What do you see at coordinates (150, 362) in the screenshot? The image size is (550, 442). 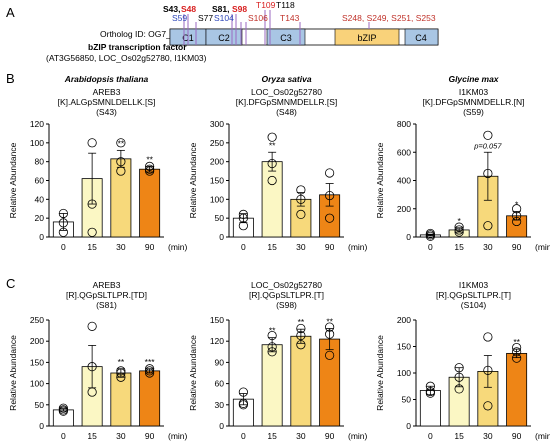 I see `significance-label: ***` at bounding box center [150, 362].